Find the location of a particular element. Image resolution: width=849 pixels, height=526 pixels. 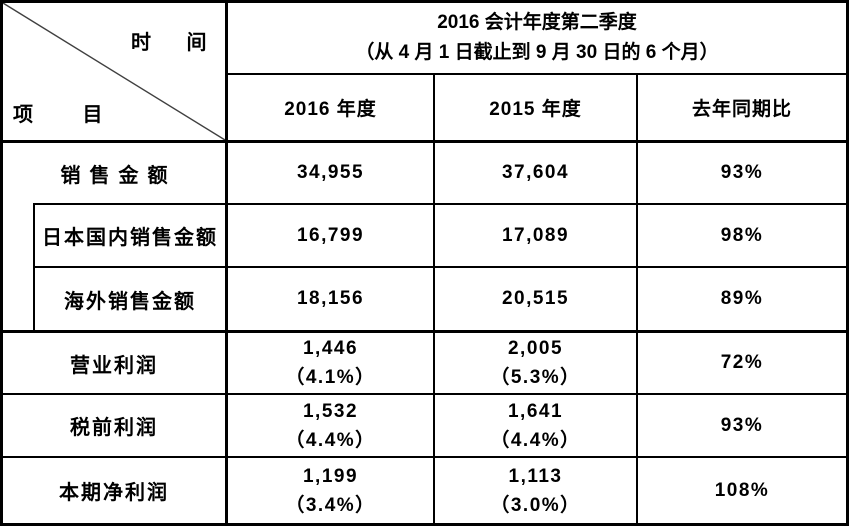

row-sales-2016: 34,955 is located at coordinates (330, 172).